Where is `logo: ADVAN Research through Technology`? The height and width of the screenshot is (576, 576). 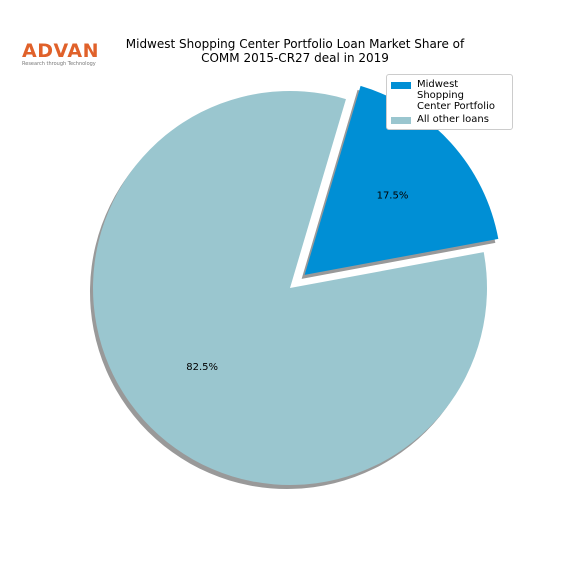
logo: ADVAN Research through Technology is located at coordinates (60, 54).